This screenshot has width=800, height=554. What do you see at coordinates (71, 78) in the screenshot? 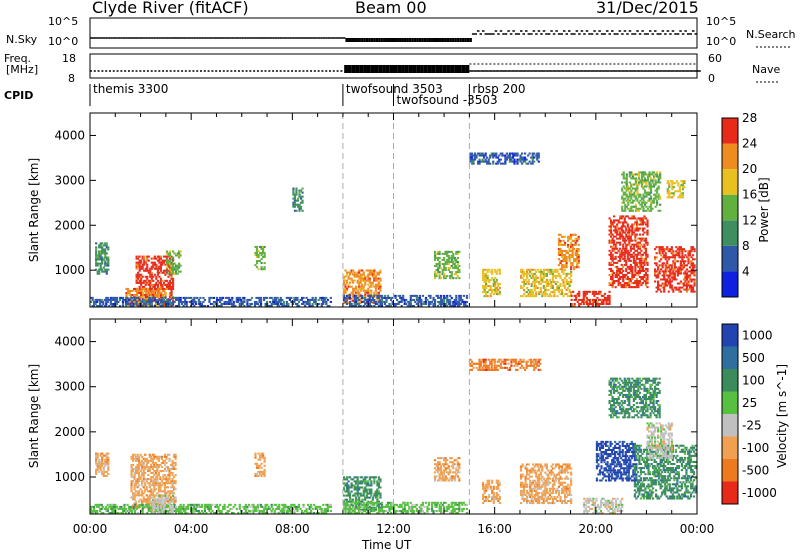
I see `freq-tick-bottom: 8` at bounding box center [71, 78].